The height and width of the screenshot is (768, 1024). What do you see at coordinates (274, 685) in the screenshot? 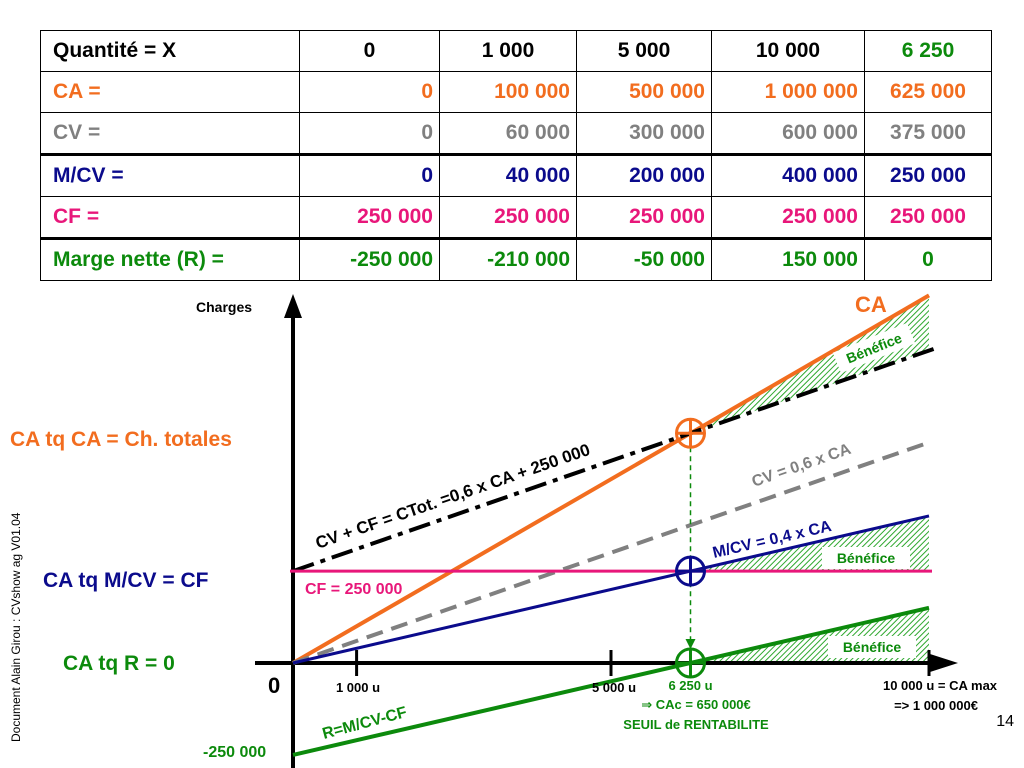
I see `origin-label: 0` at bounding box center [274, 685].